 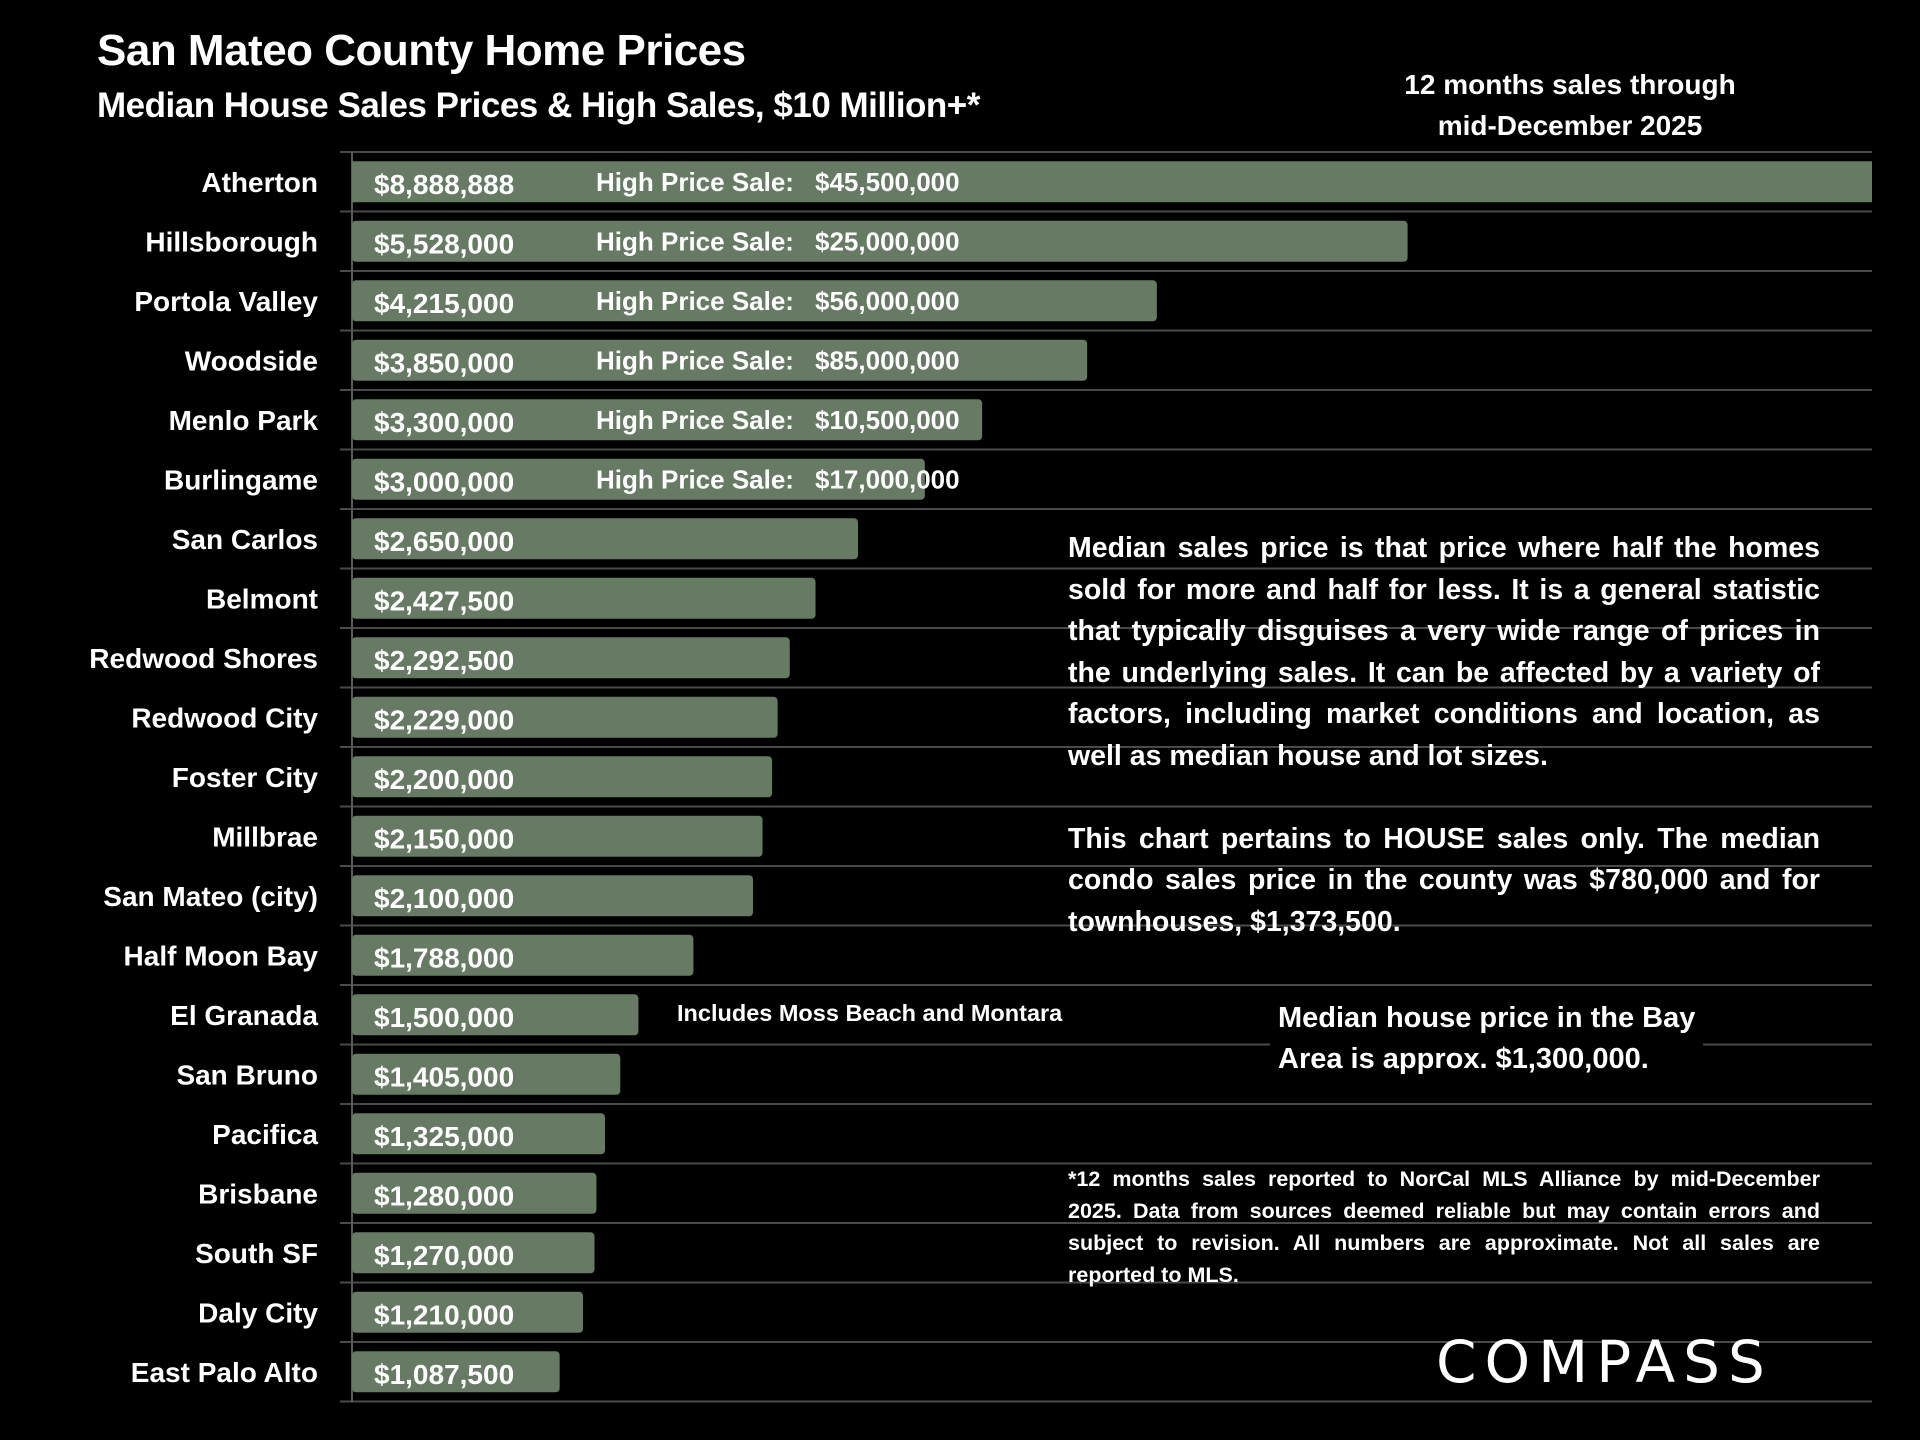 I want to click on bar-san-bruno, so click(x=486, y=1074).